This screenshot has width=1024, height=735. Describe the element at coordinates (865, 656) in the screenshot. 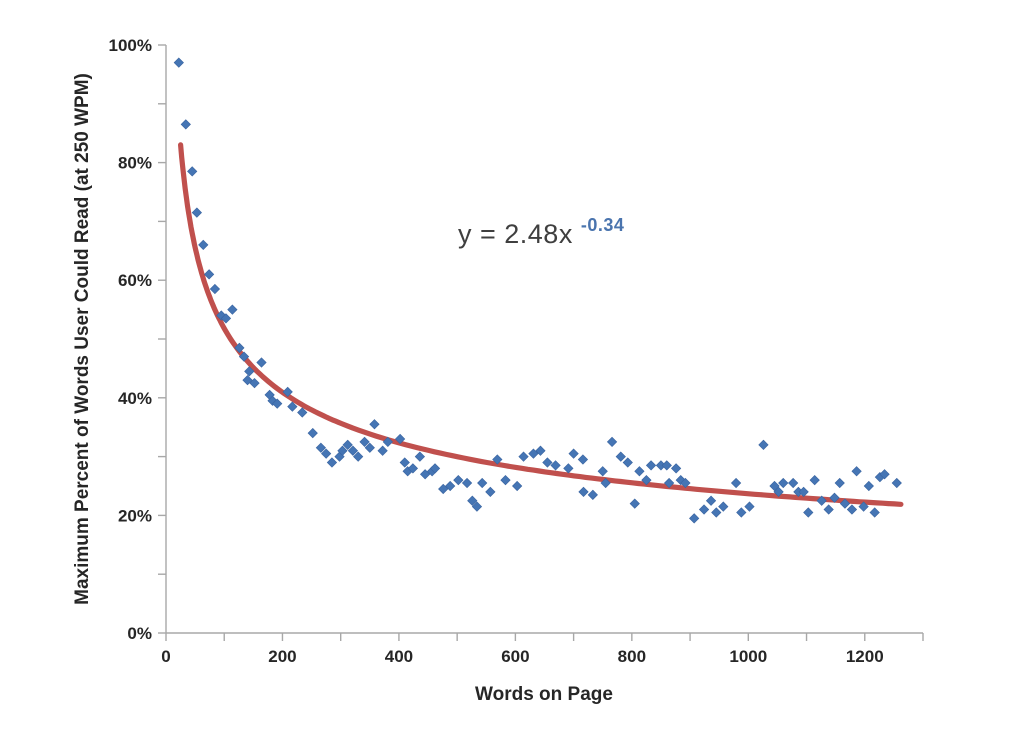

I see `x-tick-label: 1200` at that location.